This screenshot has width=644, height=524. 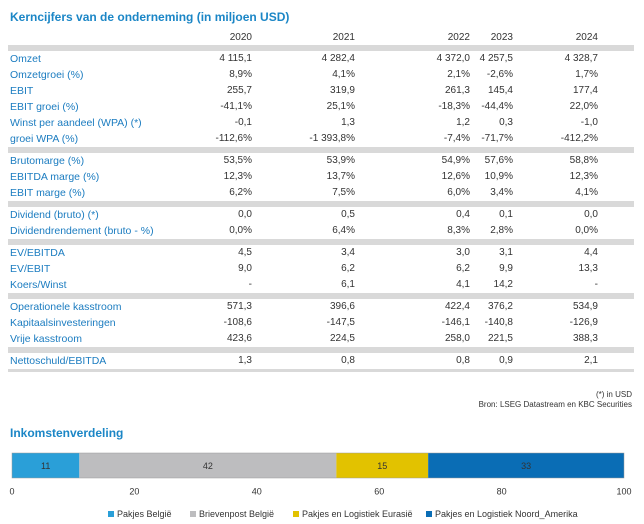 What do you see at coordinates (237, 160) in the screenshot?
I see `cell: 53,5%` at bounding box center [237, 160].